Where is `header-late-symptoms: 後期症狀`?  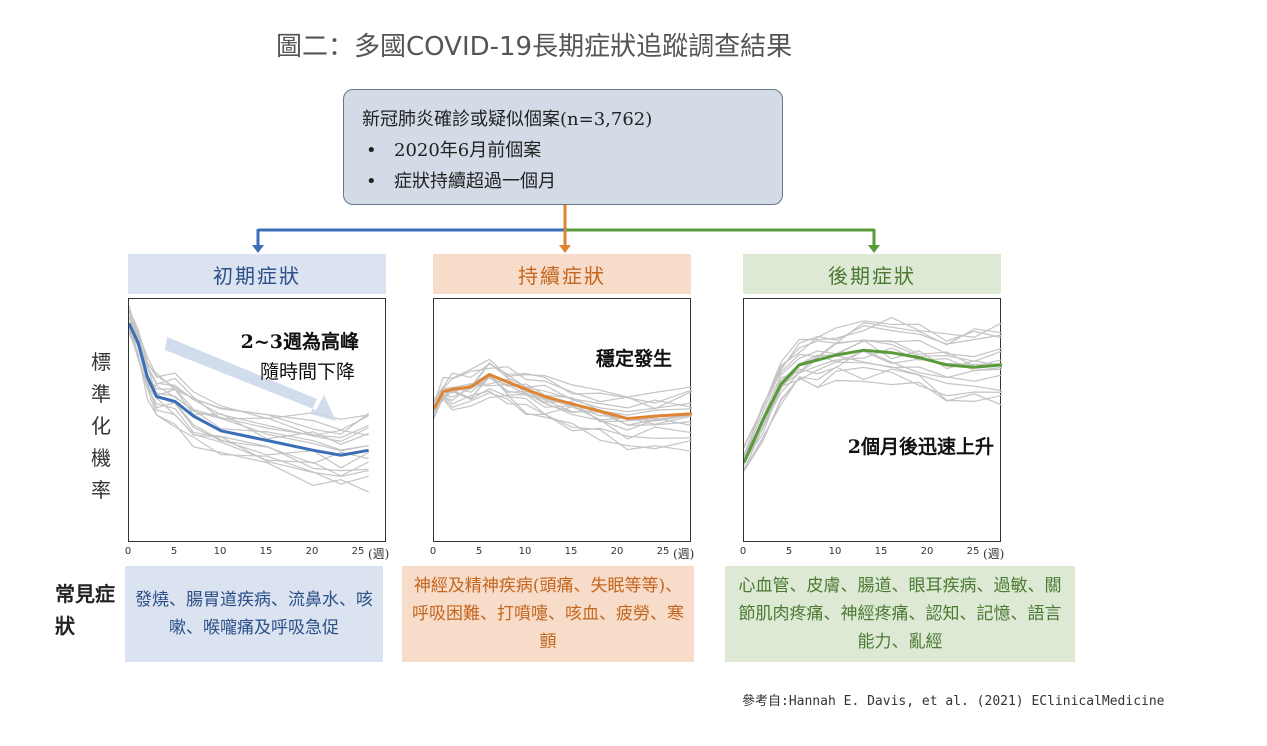
header-late-symptoms: 後期症狀 is located at coordinates (872, 274).